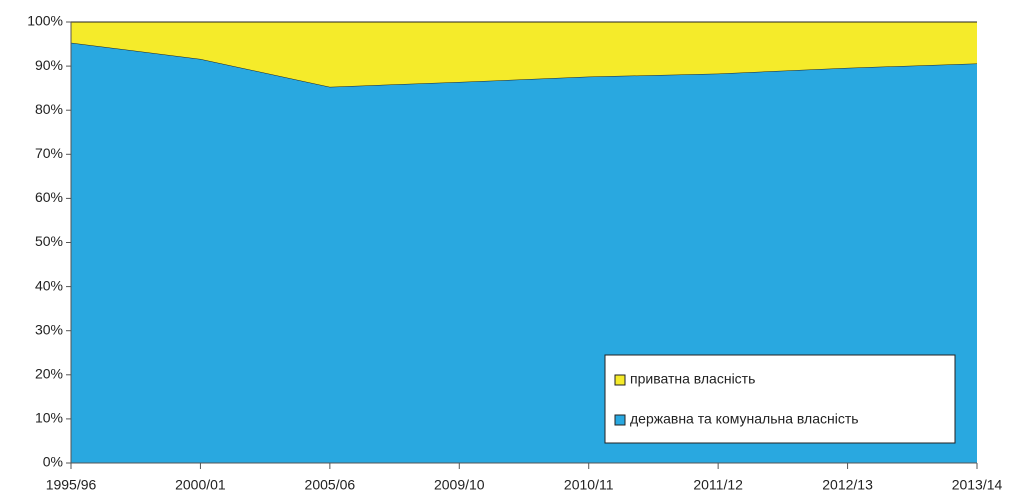 The image size is (1013, 500). What do you see at coordinates (49, 241) in the screenshot?
I see `y-tick-label: 50%` at bounding box center [49, 241].